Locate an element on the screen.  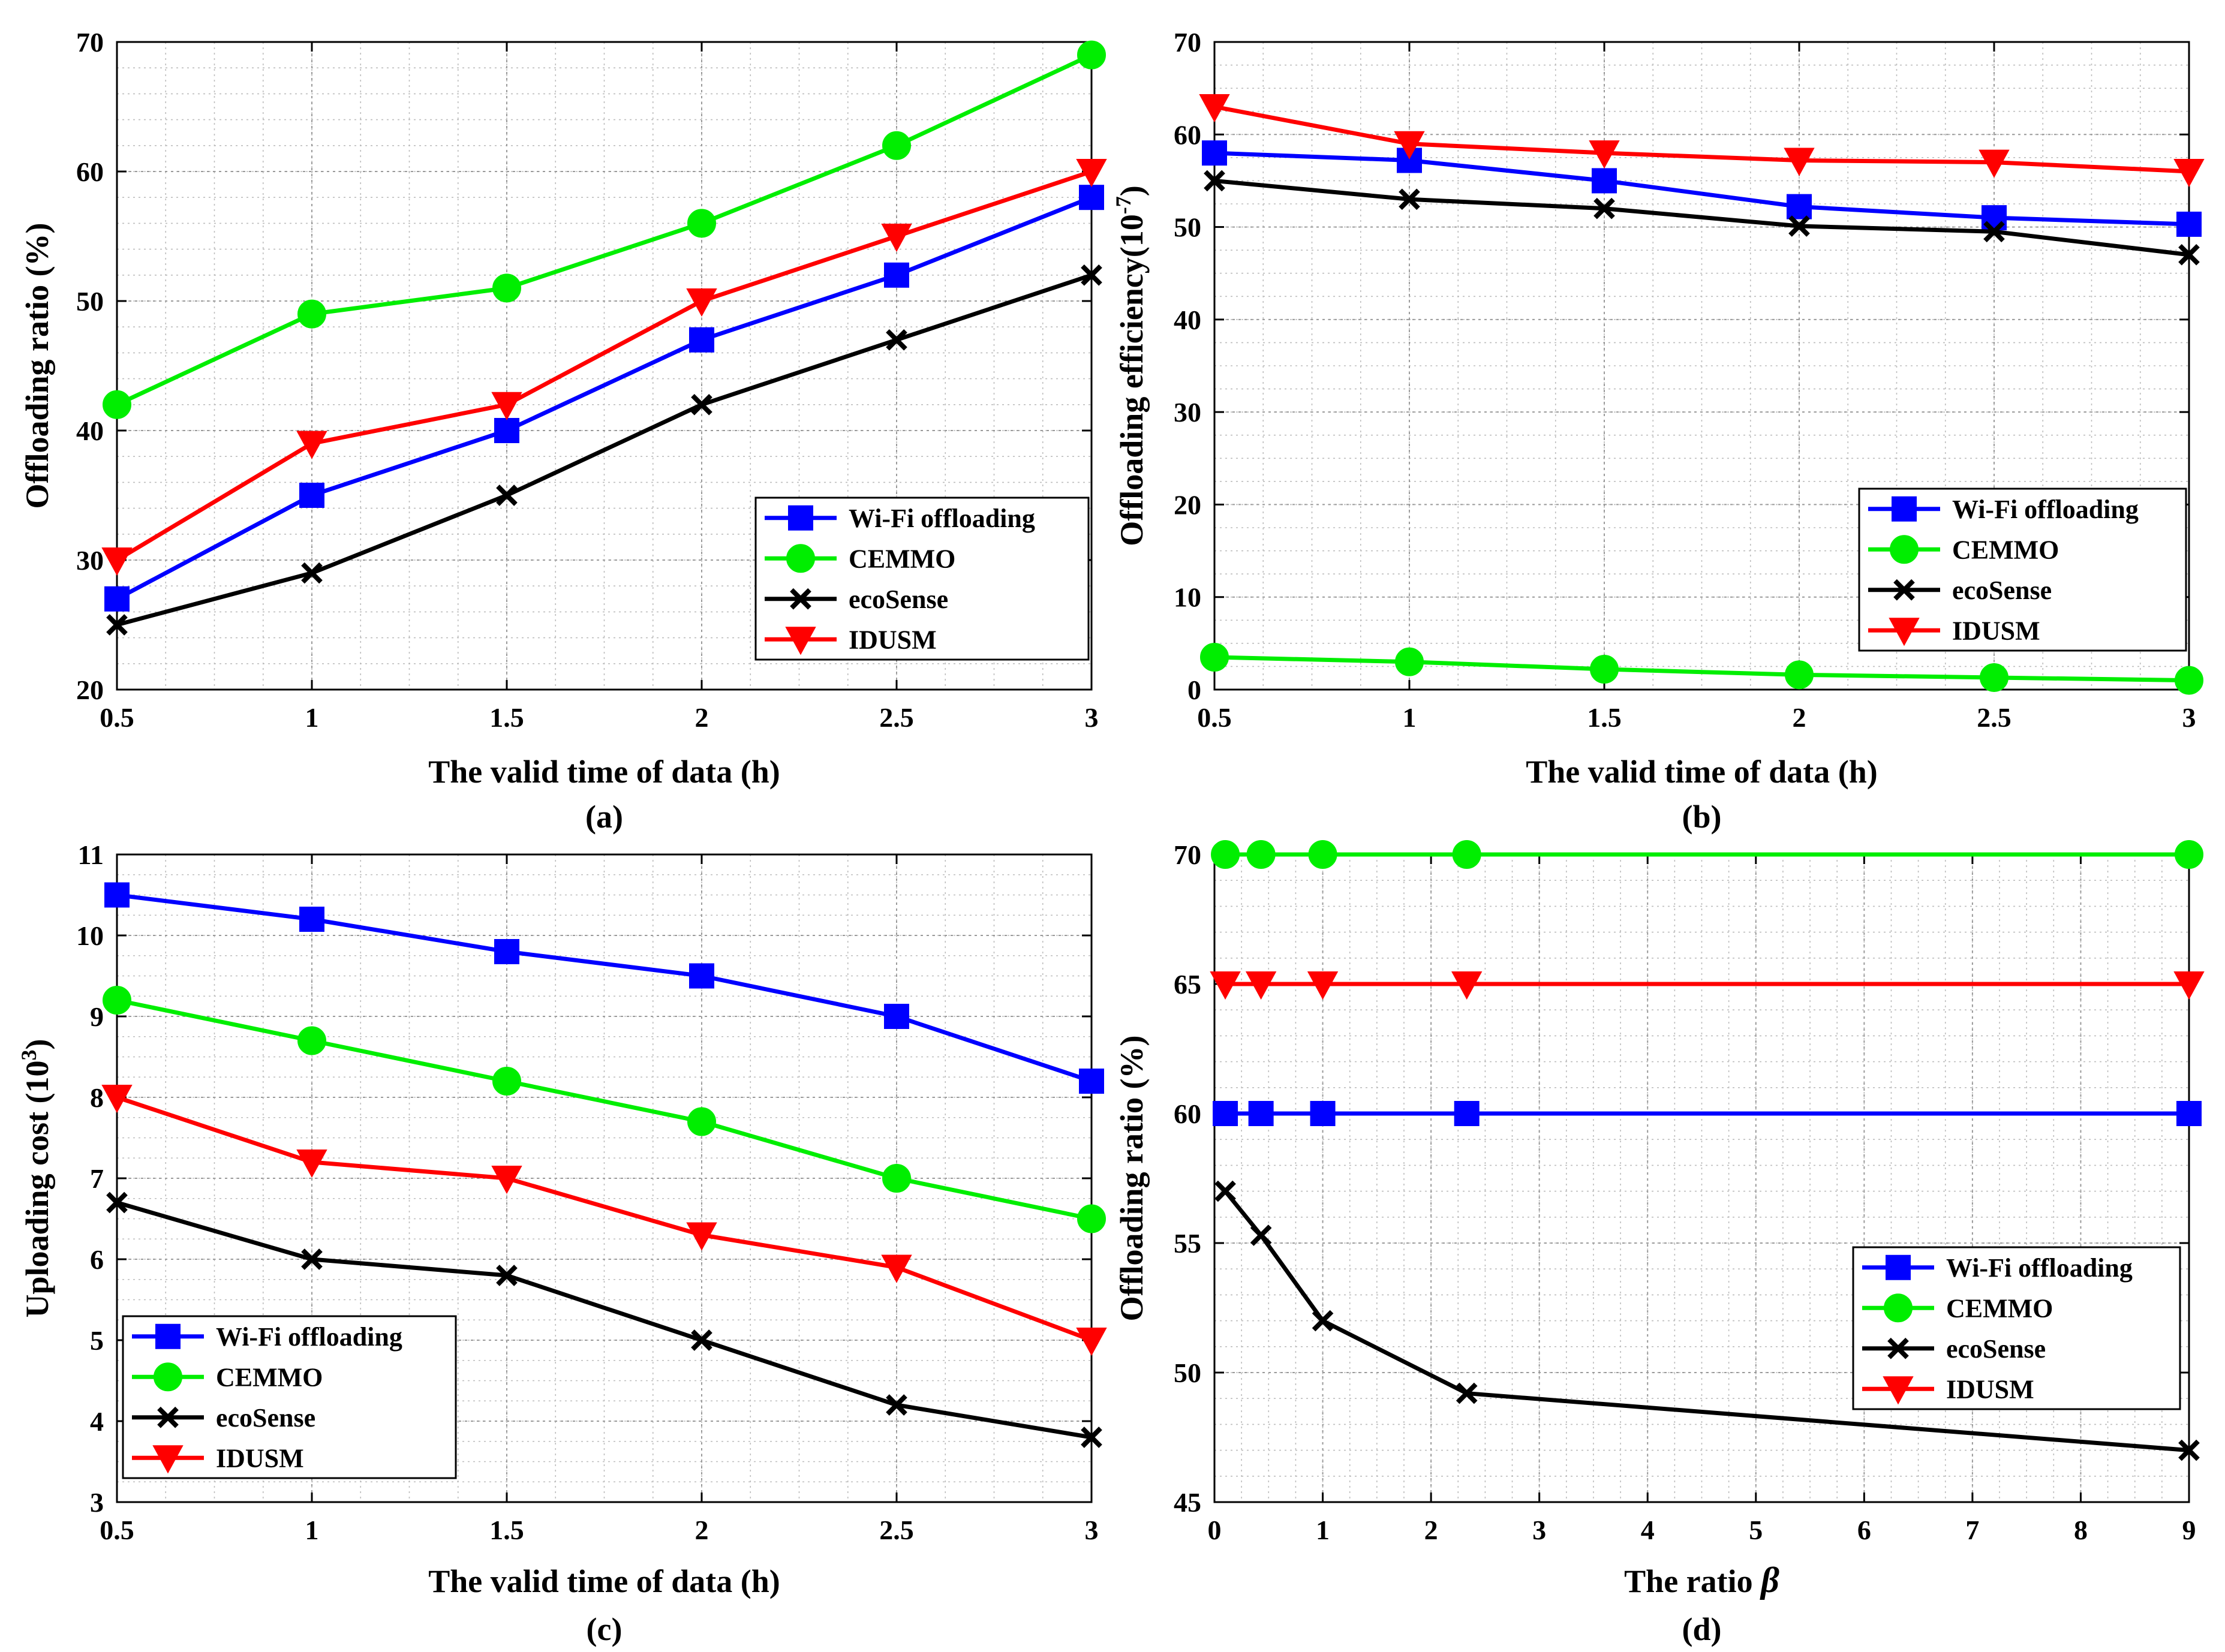
series-line-idusm is located at coordinates (604, 1219).